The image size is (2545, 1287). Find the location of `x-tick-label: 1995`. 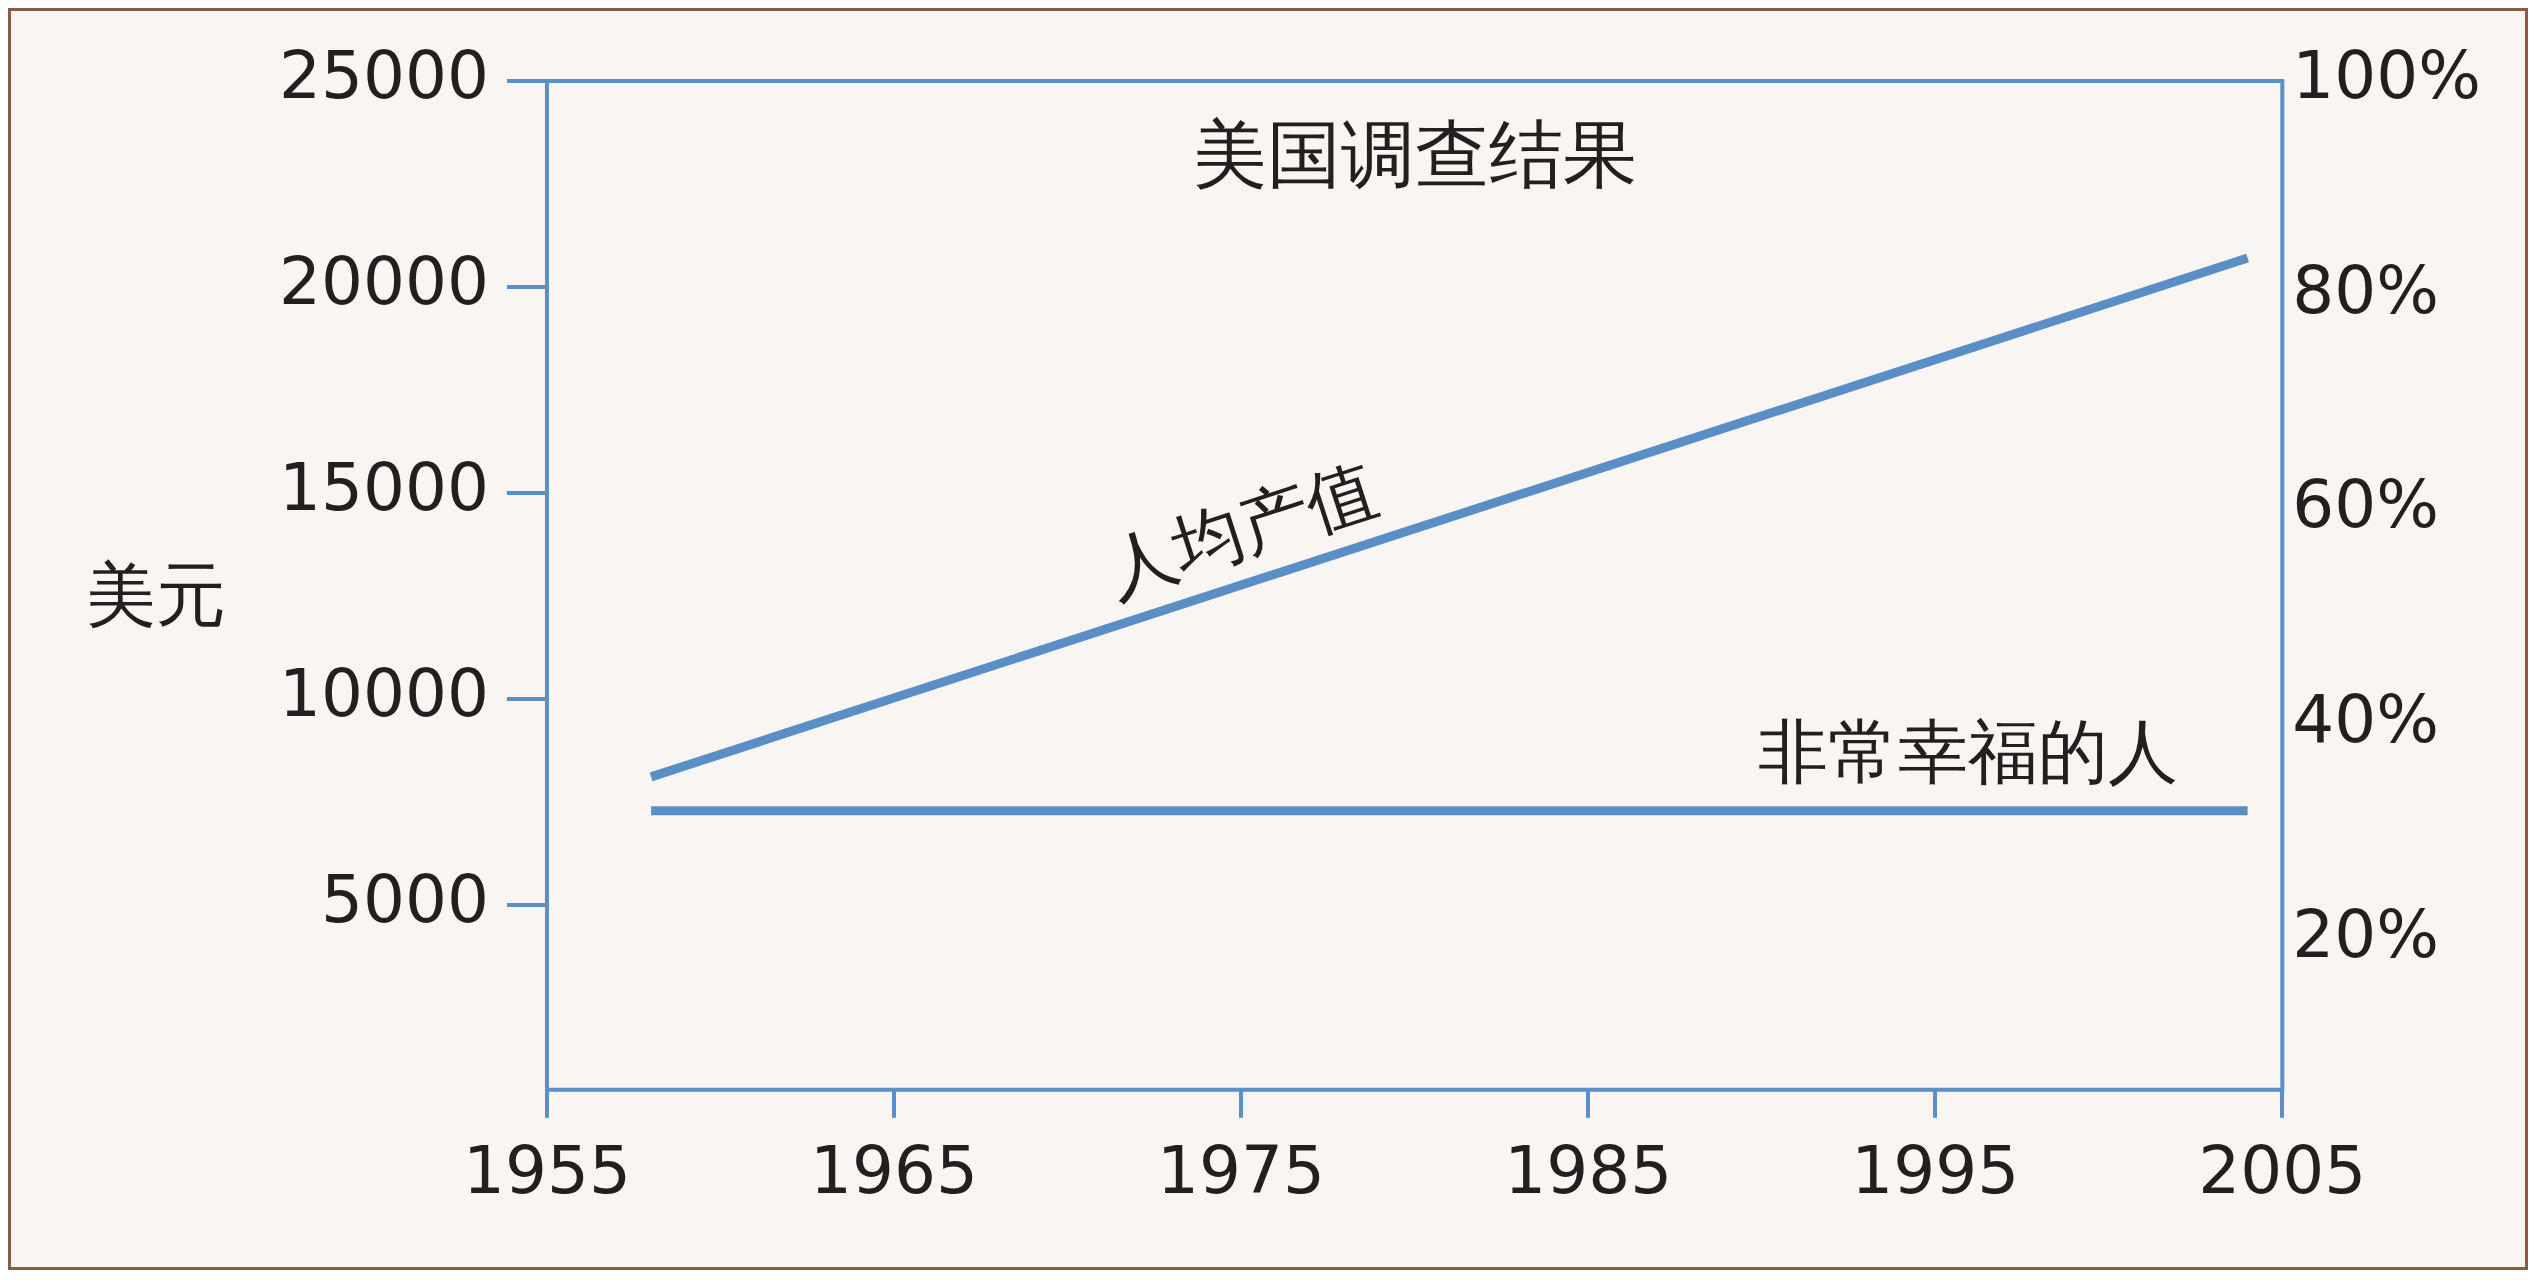

x-tick-label: 1995 is located at coordinates (1935, 1170).